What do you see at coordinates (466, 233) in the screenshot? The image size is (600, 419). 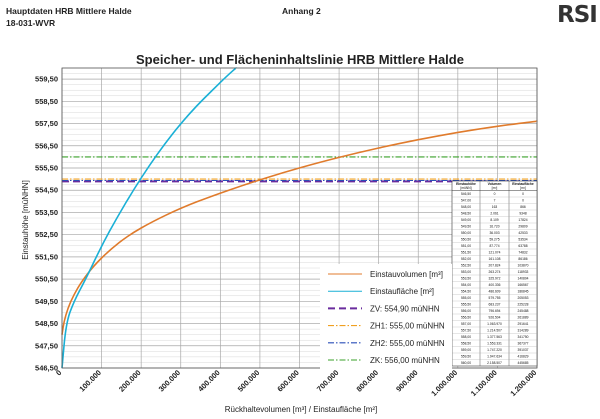 I see `table-cell: 550,00` at bounding box center [466, 233].